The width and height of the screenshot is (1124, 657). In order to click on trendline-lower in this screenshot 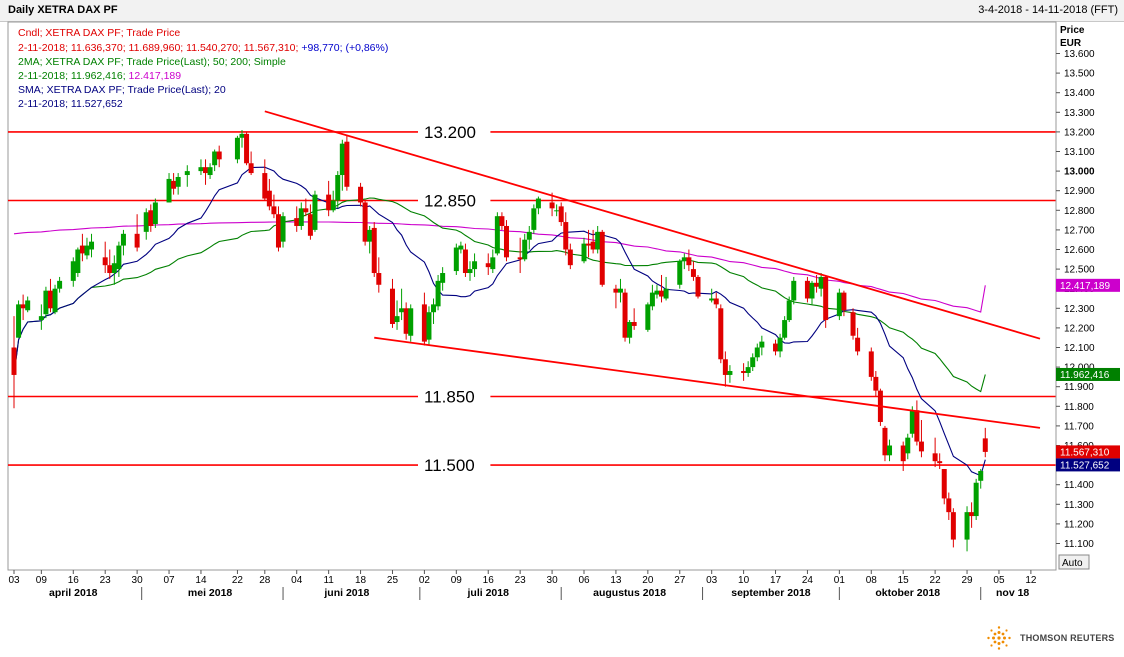, I will do `click(707, 382)`.